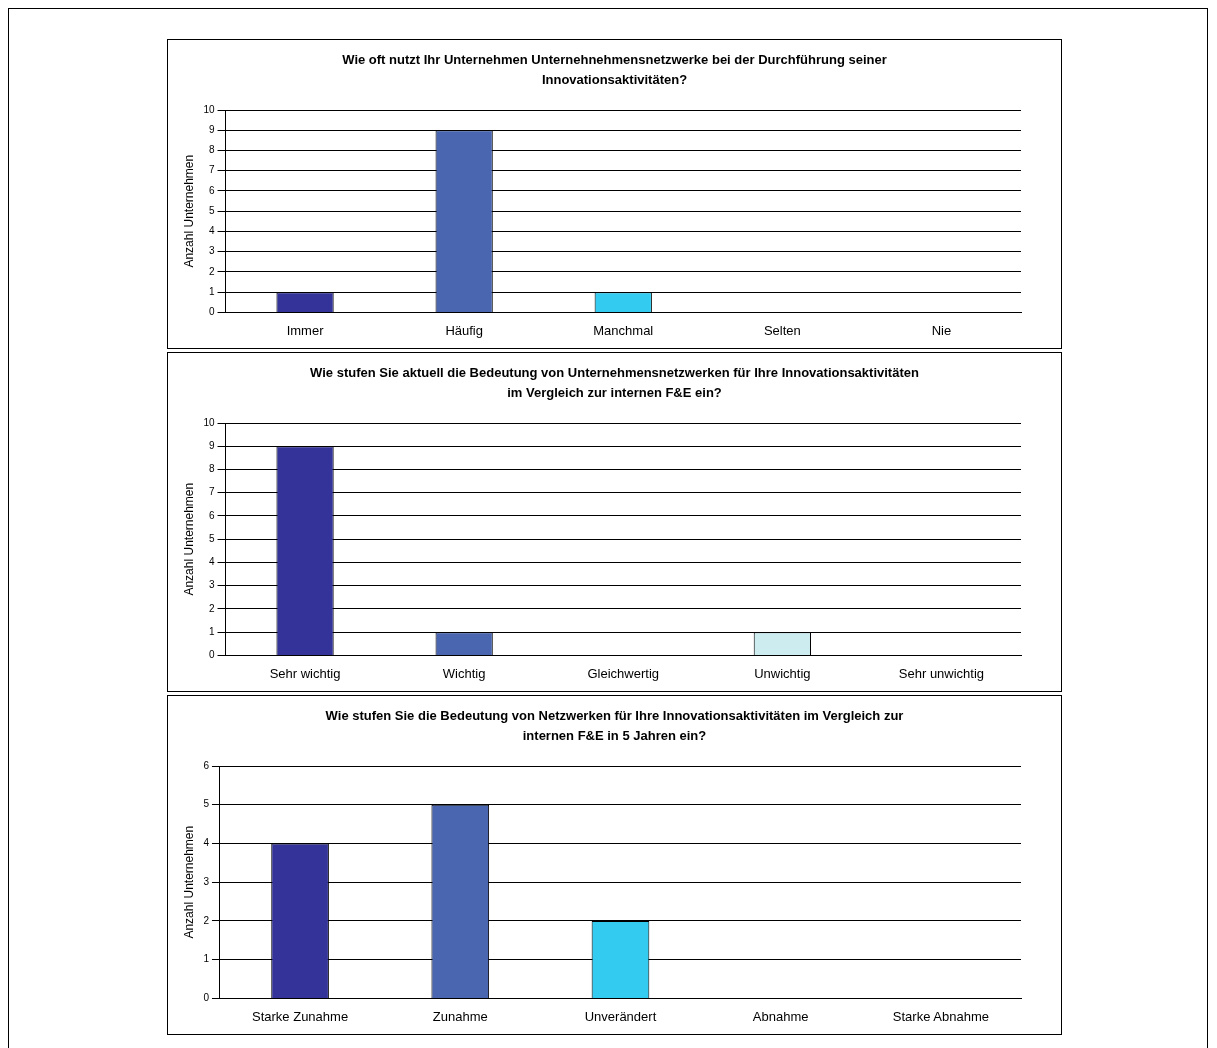 This screenshot has height=1048, width=1217. Describe the element at coordinates (464, 330) in the screenshot. I see `x-tick-label: Häufig` at that location.